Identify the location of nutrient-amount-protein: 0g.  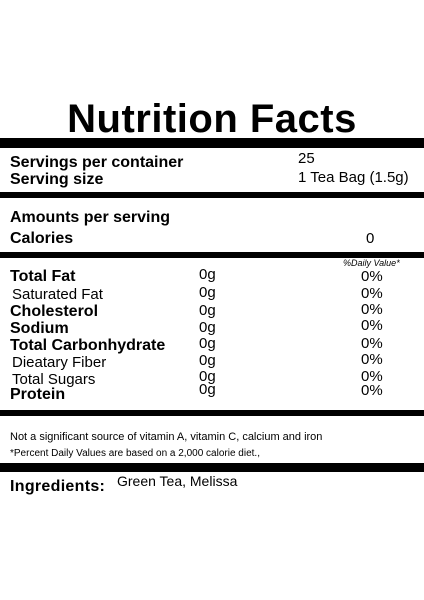
(207, 389).